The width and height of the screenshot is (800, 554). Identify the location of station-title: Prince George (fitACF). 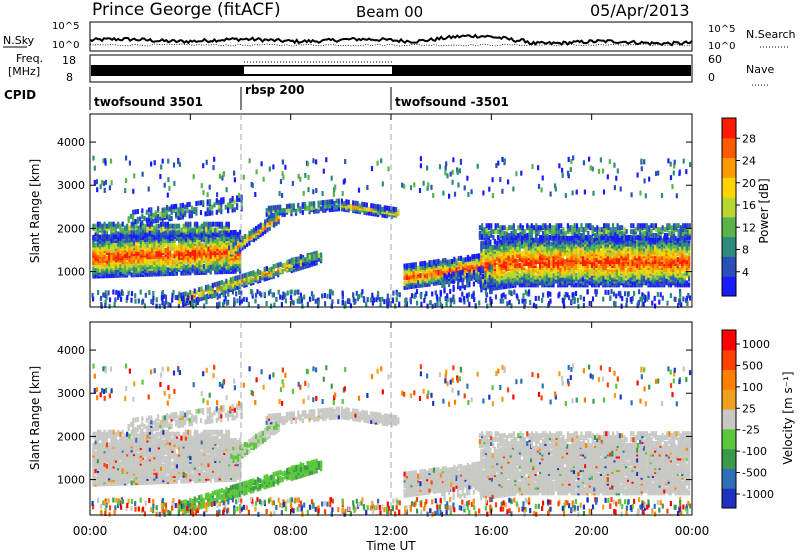
(186, 10).